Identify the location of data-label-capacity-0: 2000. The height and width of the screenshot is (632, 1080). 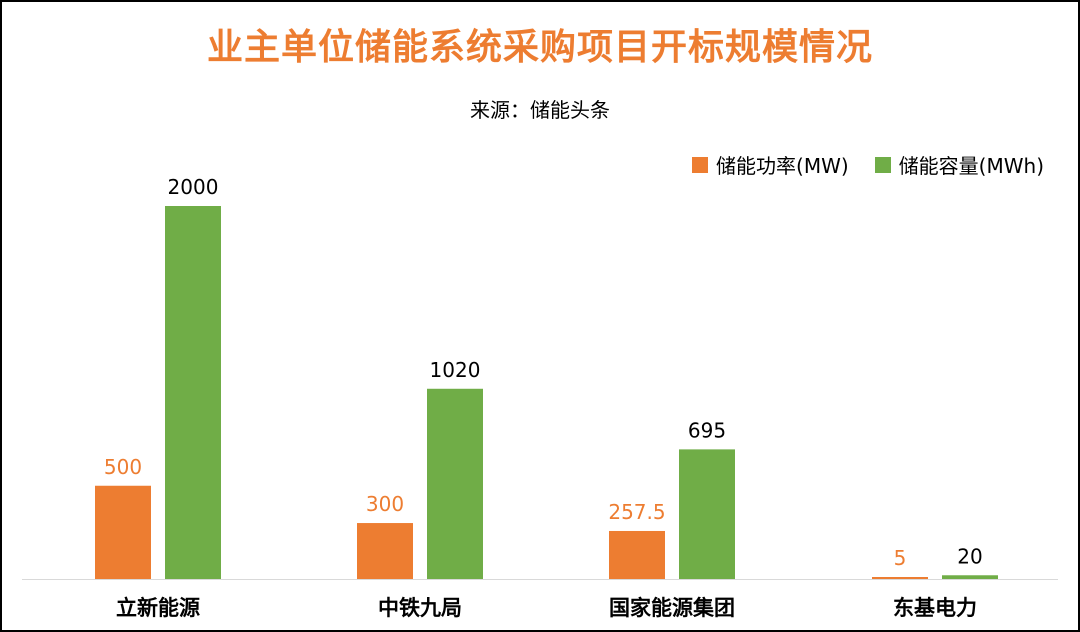
(193, 187).